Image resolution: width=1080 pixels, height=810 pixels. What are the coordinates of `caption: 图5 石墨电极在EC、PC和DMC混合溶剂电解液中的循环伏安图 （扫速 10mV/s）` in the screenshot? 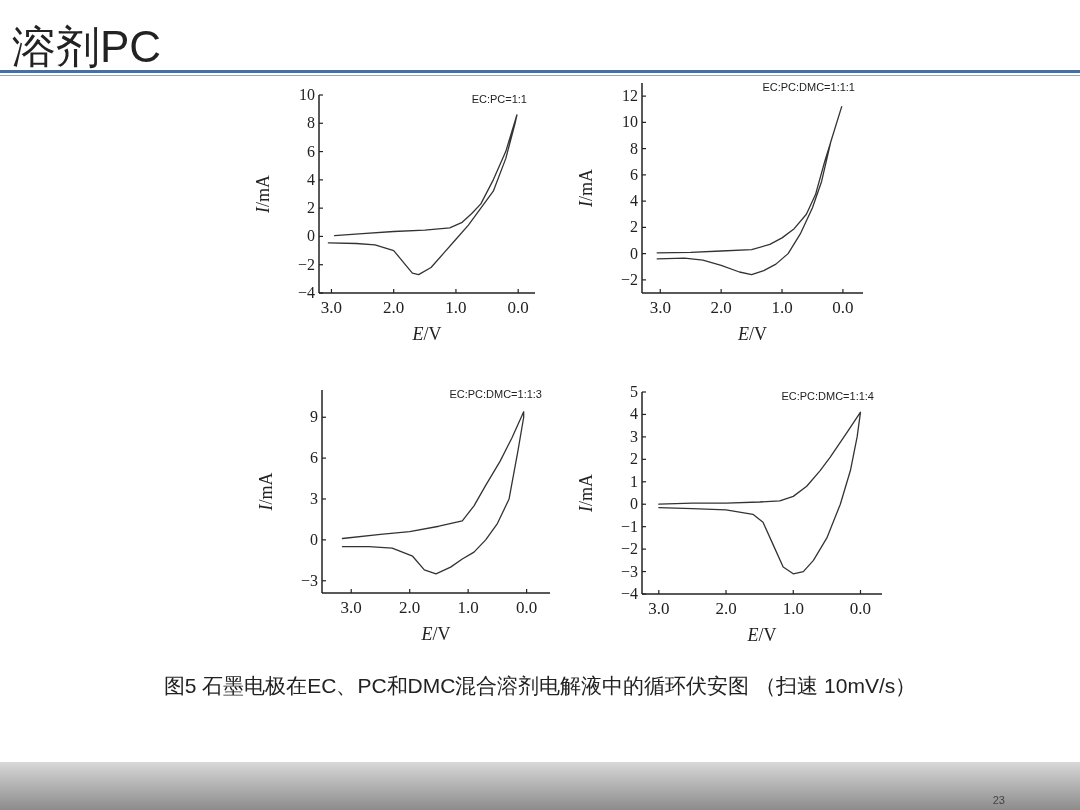 It's located at (540, 685).